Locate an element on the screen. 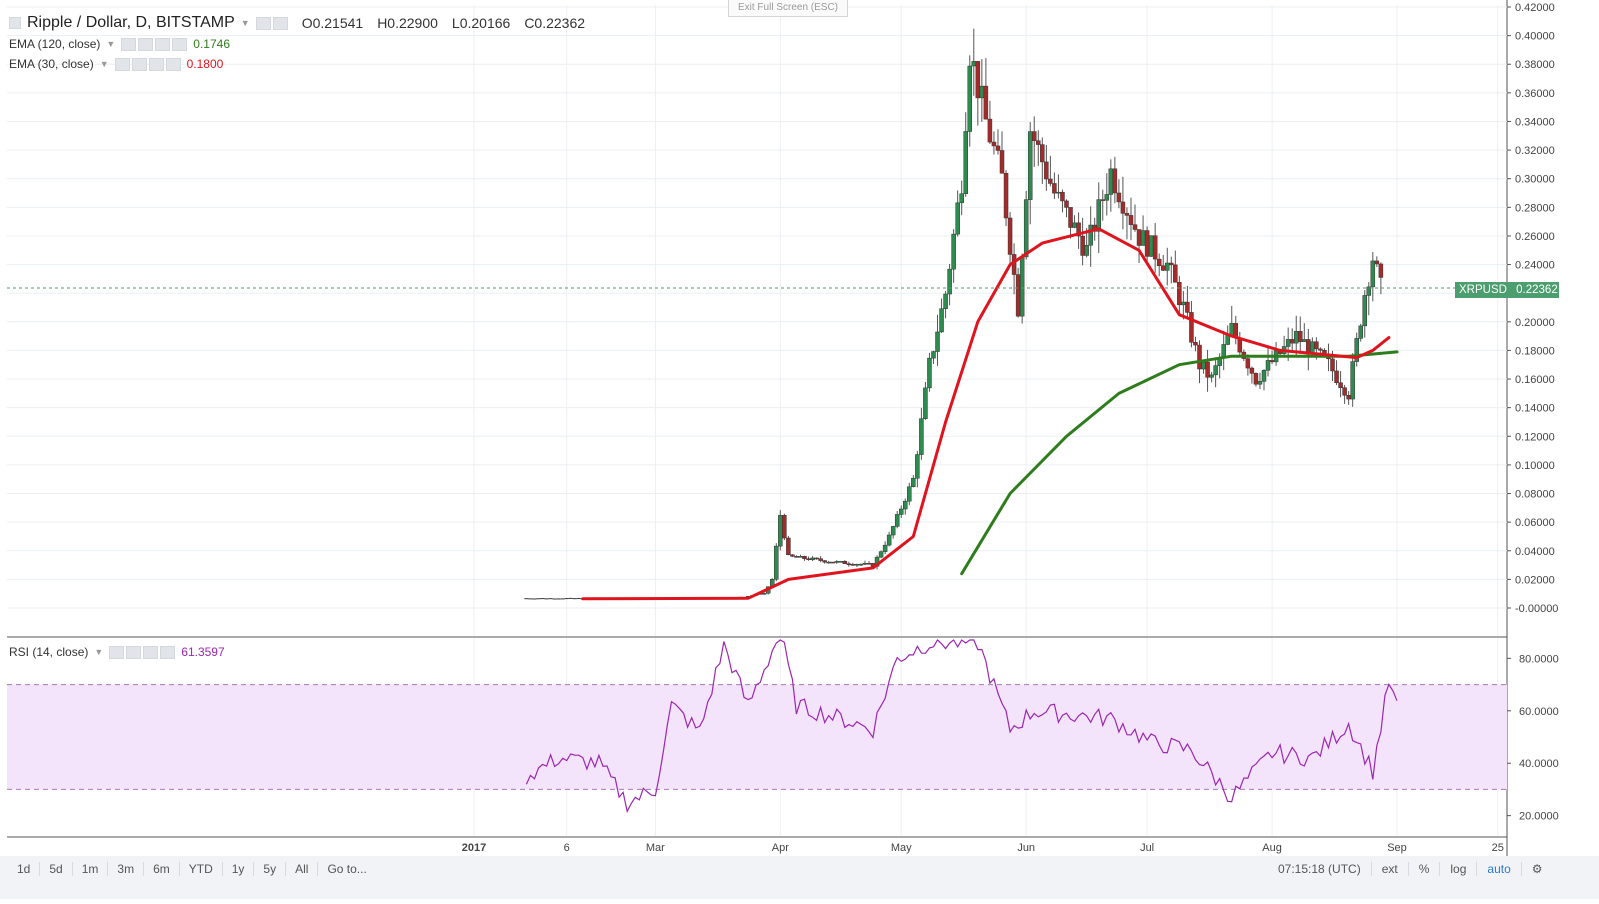 This screenshot has height=904, width=1599. time-tick-label: Apr is located at coordinates (780, 848).